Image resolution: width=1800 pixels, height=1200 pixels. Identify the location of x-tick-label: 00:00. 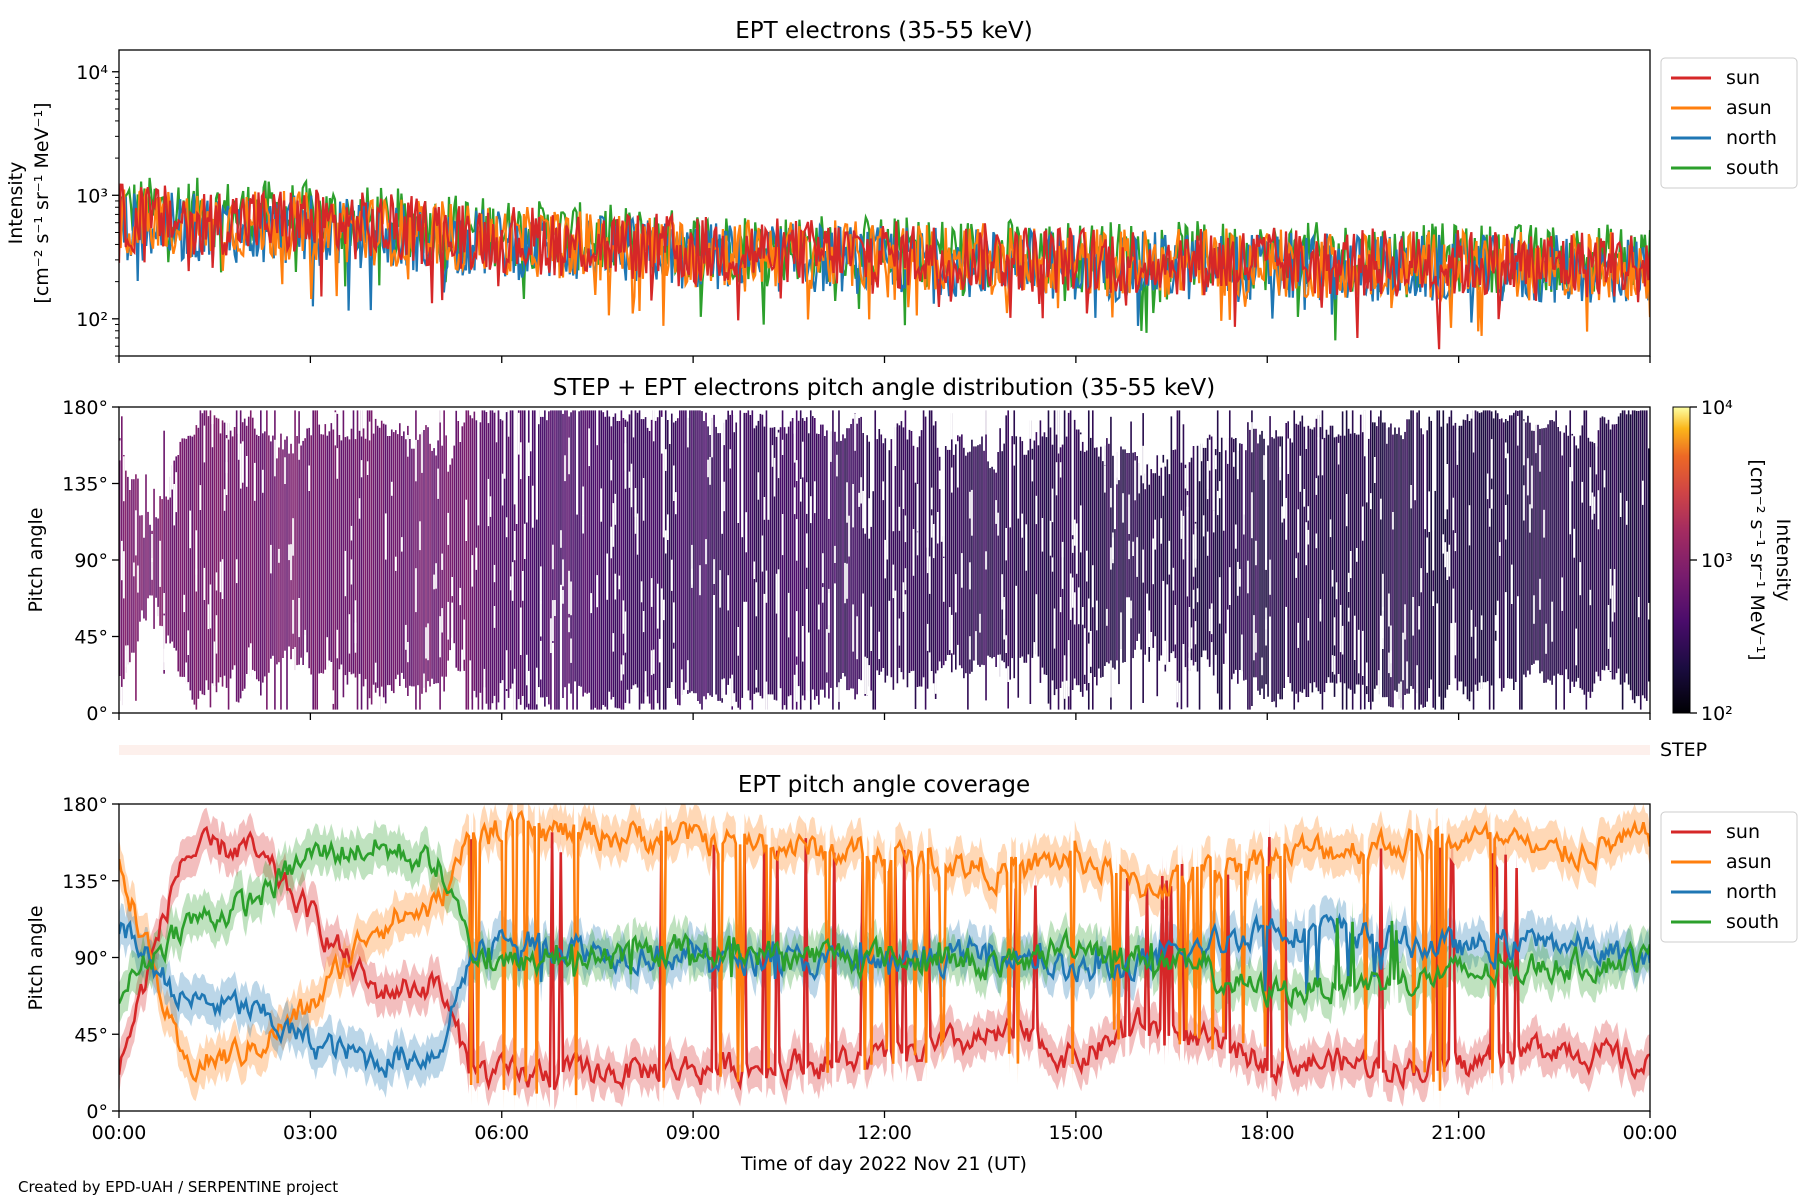
(1650, 1133).